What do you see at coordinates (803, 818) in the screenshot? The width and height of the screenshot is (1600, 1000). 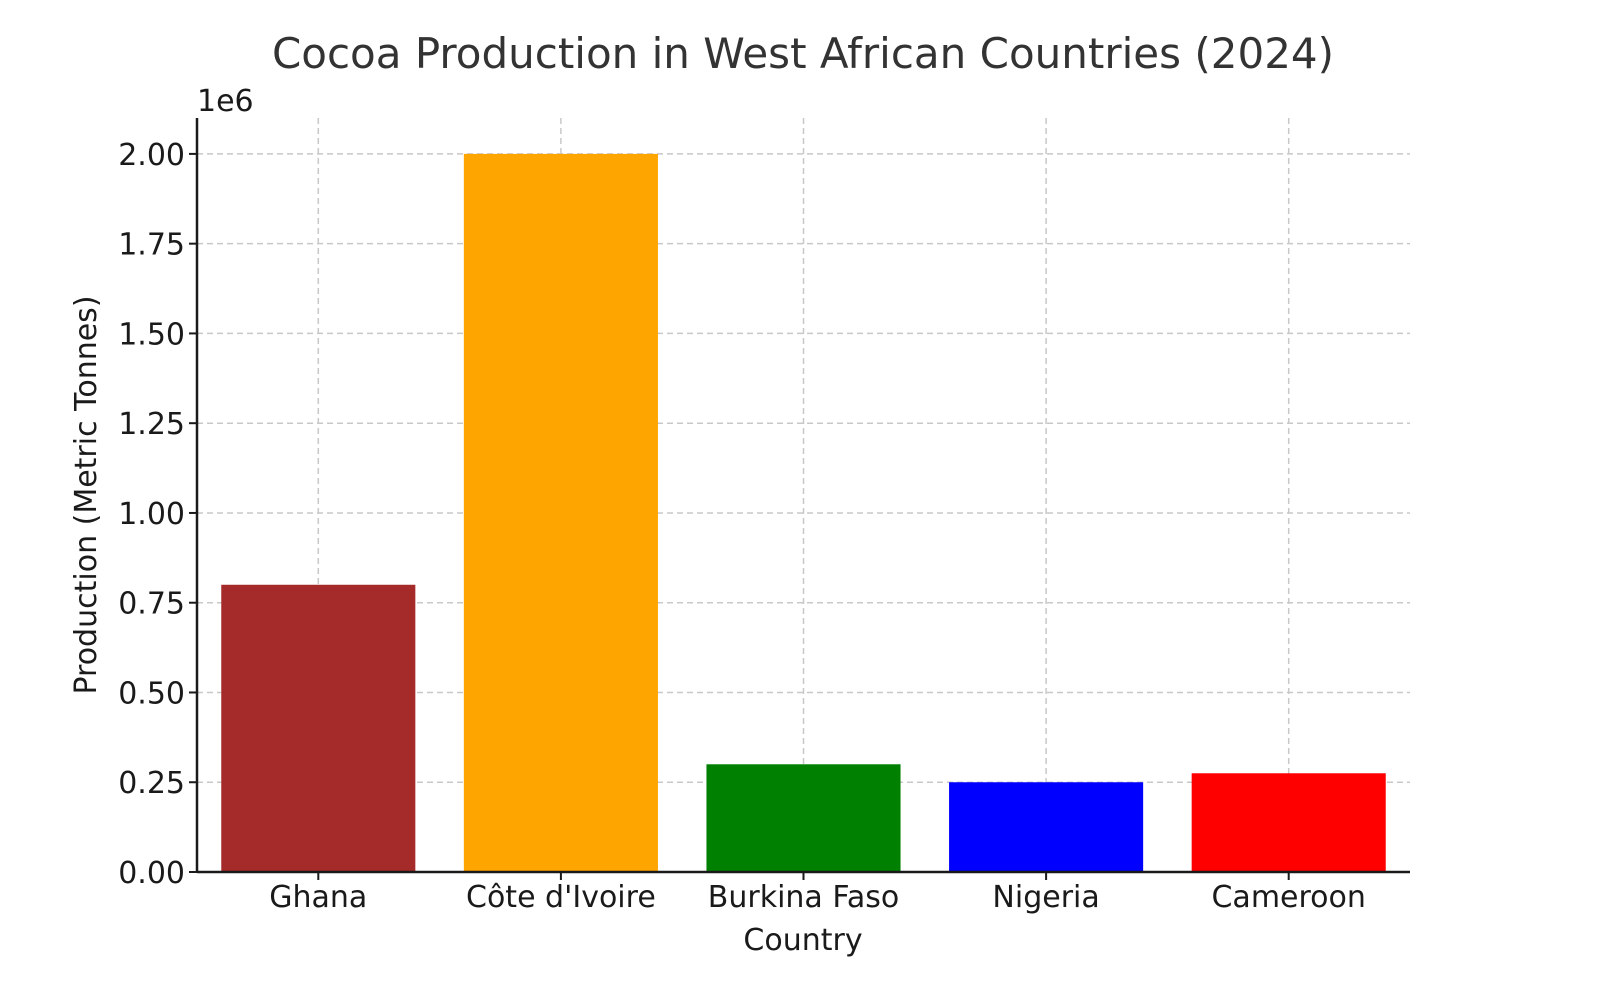 I see `bar-burkina-faso` at bounding box center [803, 818].